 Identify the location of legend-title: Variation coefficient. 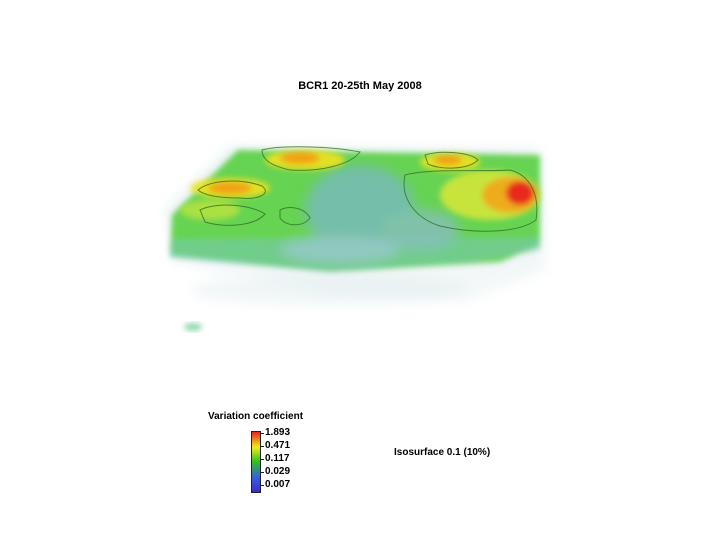
(256, 416).